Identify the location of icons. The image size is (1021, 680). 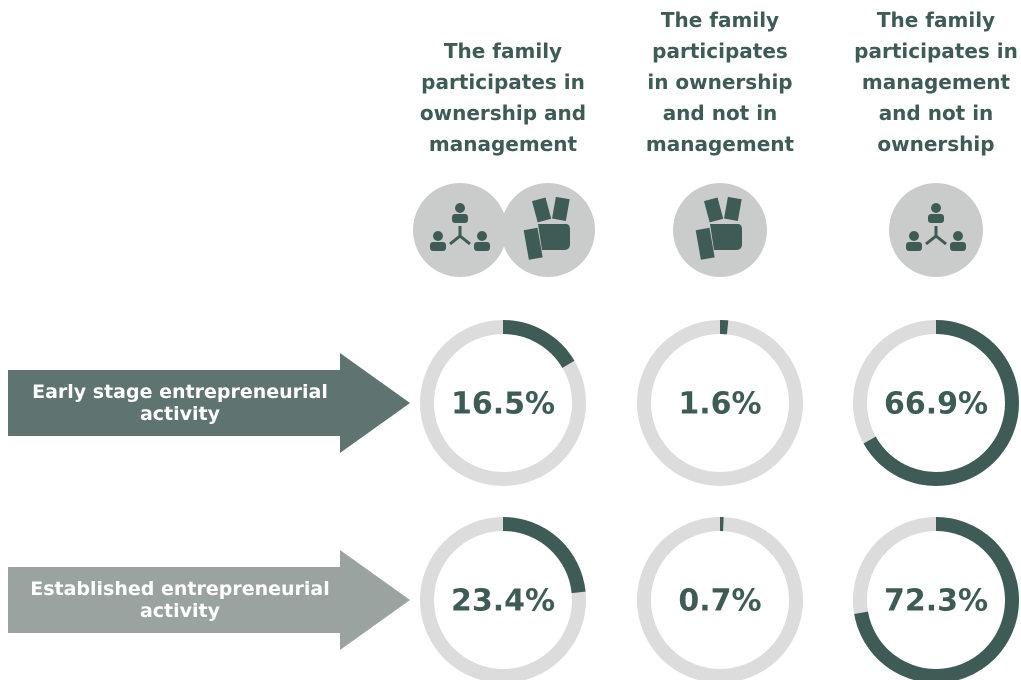
(698, 230).